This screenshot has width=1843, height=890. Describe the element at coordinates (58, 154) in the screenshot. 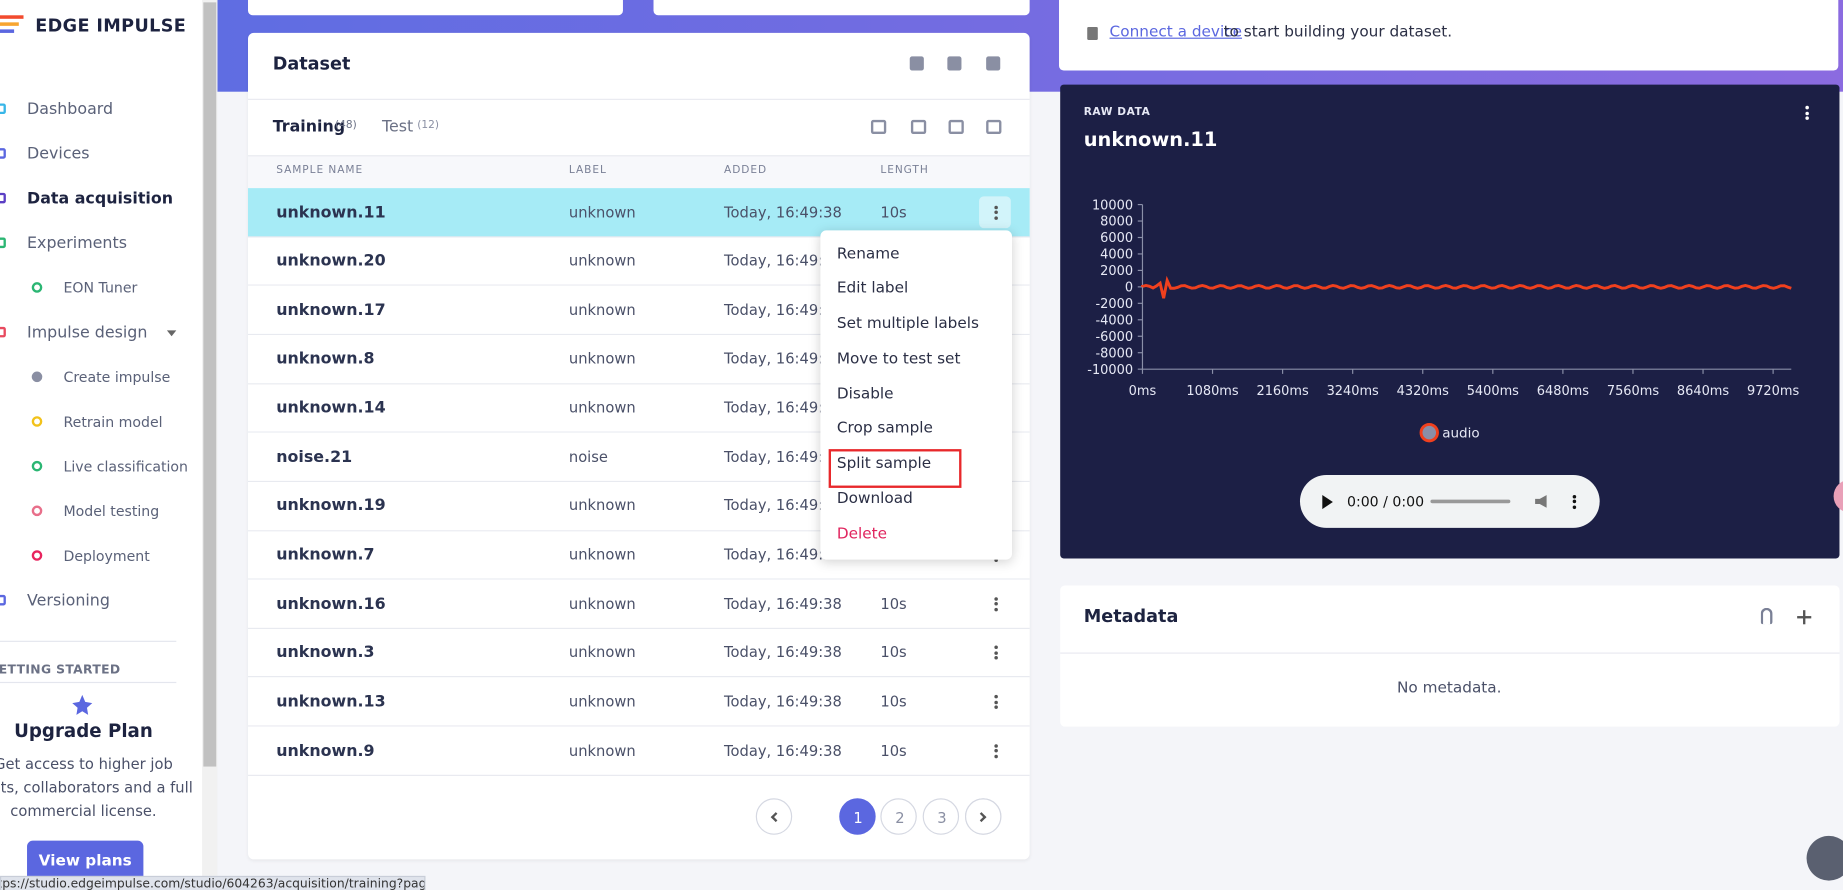

I see `nav-item: Devices` at that location.